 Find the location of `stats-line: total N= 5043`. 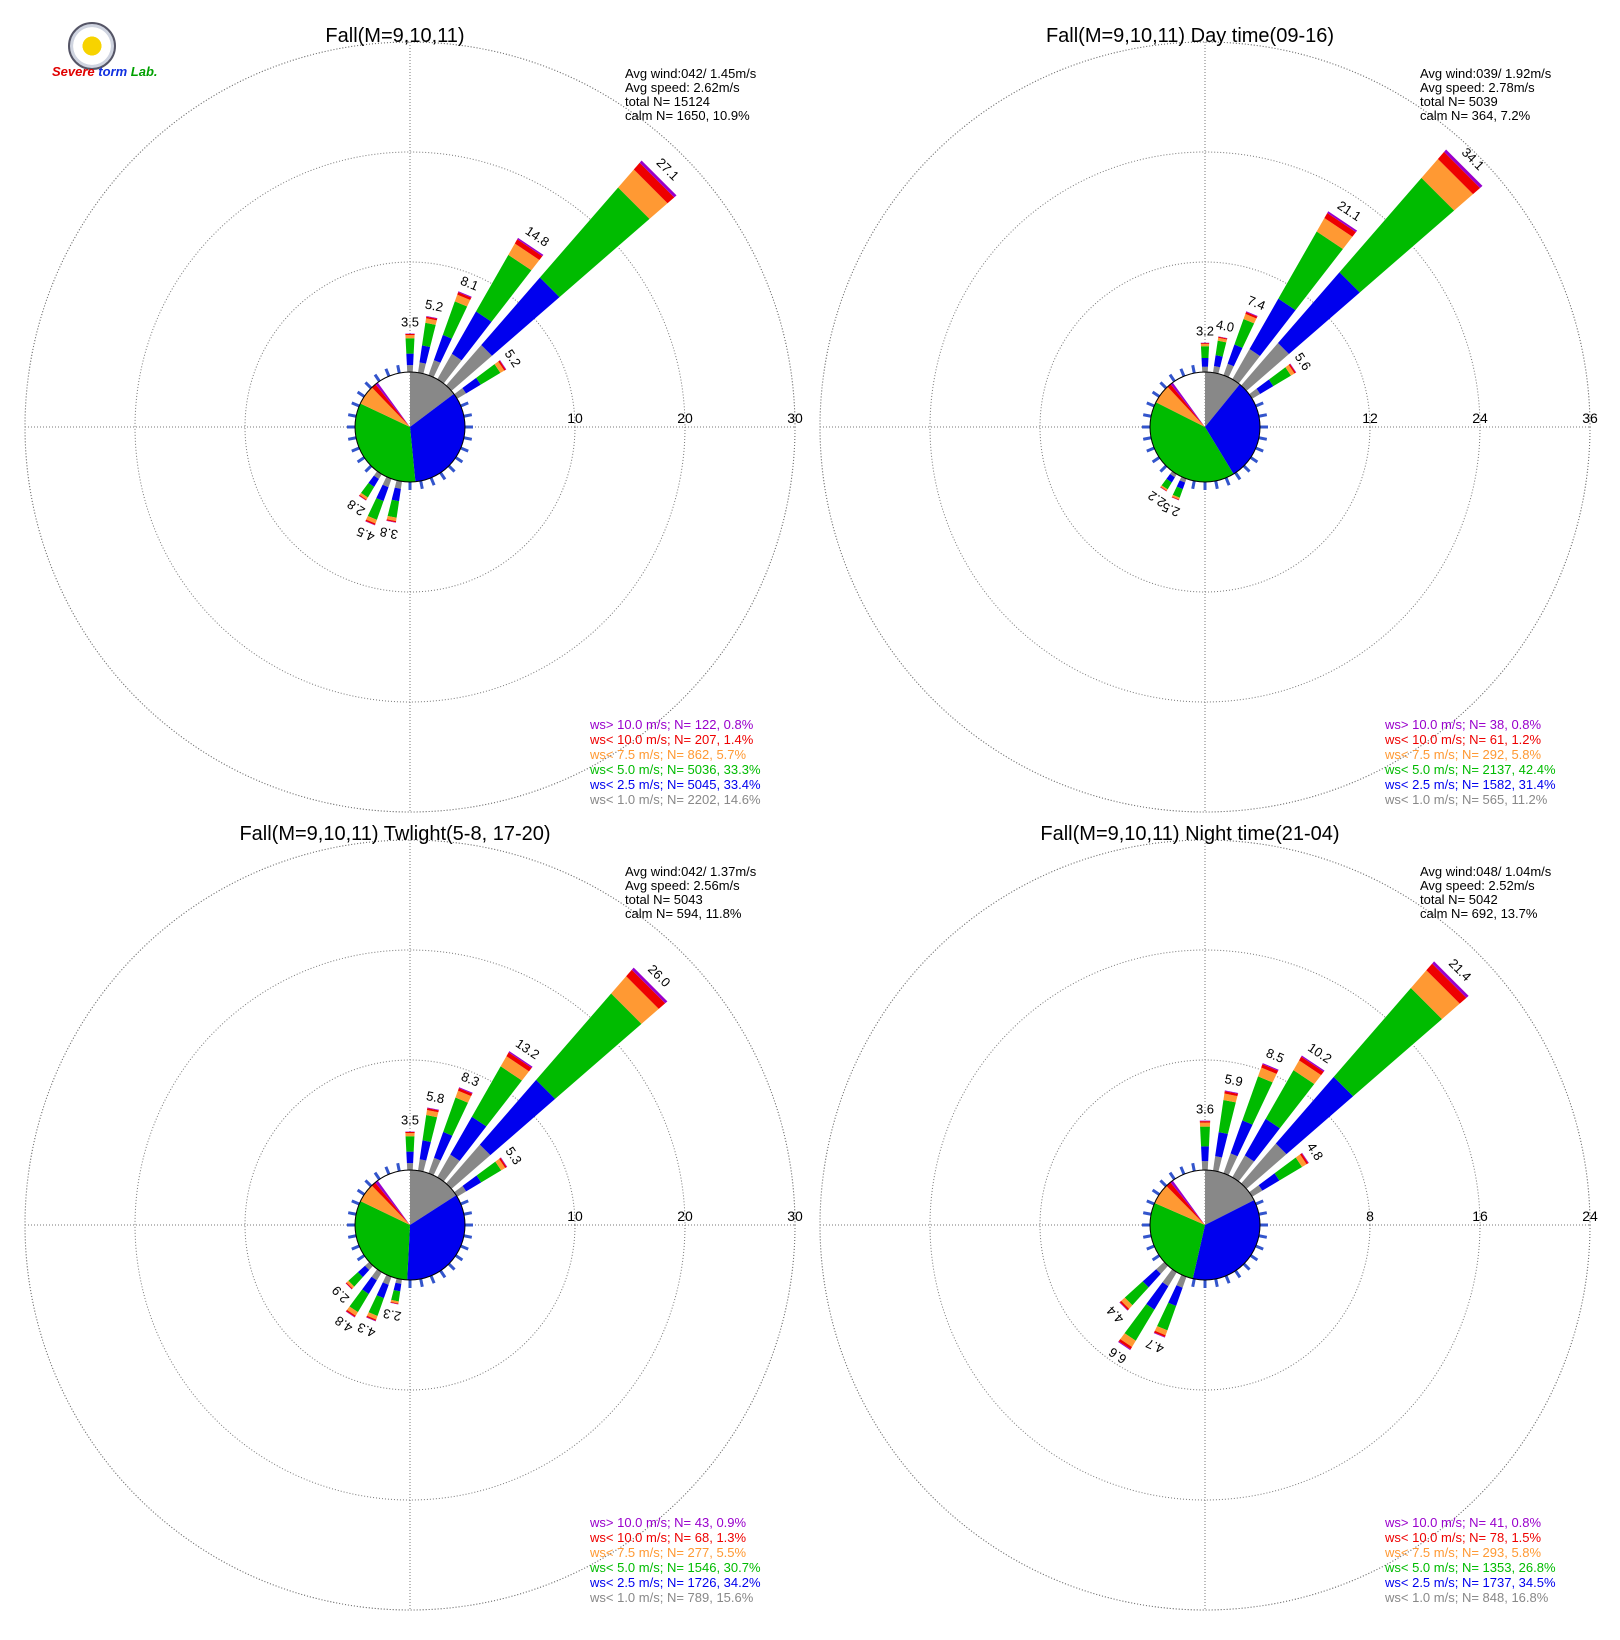

stats-line: total N= 5043 is located at coordinates (664, 899).